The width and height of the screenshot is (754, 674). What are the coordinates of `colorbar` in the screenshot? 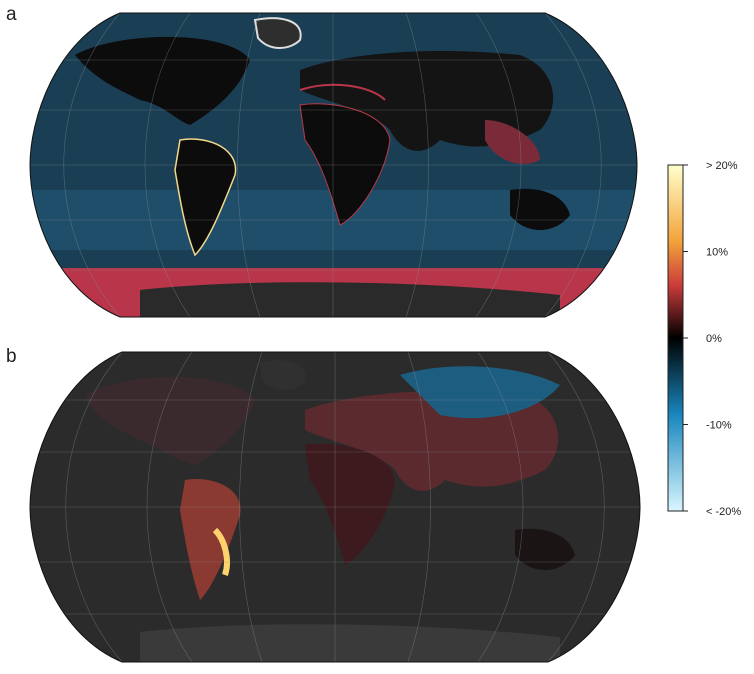 It's located at (675, 338).